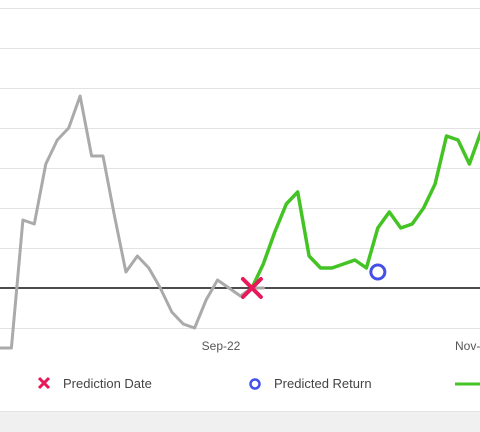 This screenshot has width=480, height=432. Describe the element at coordinates (467, 346) in the screenshot. I see `x-tick-label-1: Nov-` at that location.